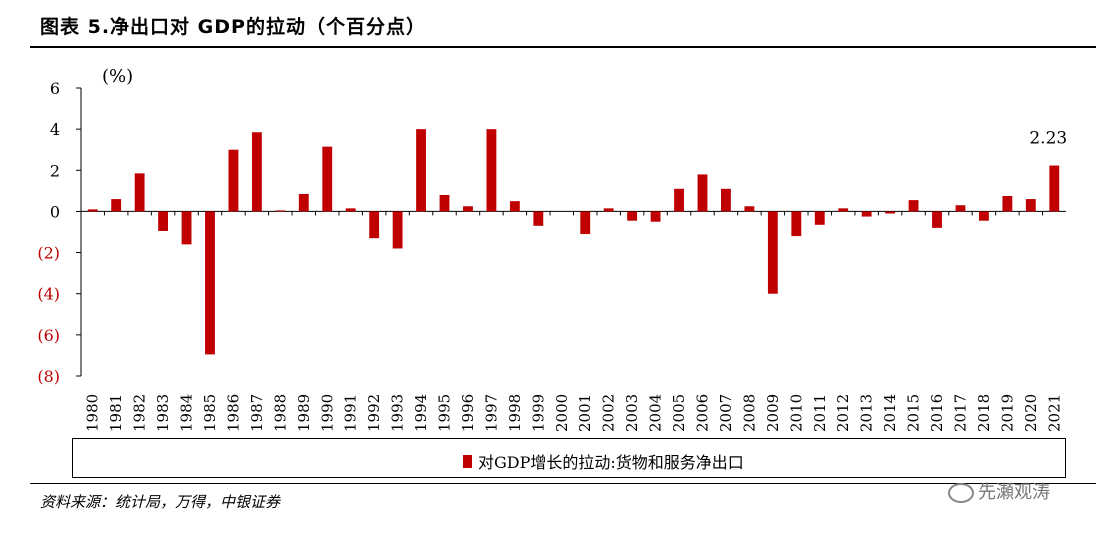 The height and width of the screenshot is (540, 1113). What do you see at coordinates (280, 413) in the screenshot?
I see `x-tick-label: 1988` at bounding box center [280, 413].